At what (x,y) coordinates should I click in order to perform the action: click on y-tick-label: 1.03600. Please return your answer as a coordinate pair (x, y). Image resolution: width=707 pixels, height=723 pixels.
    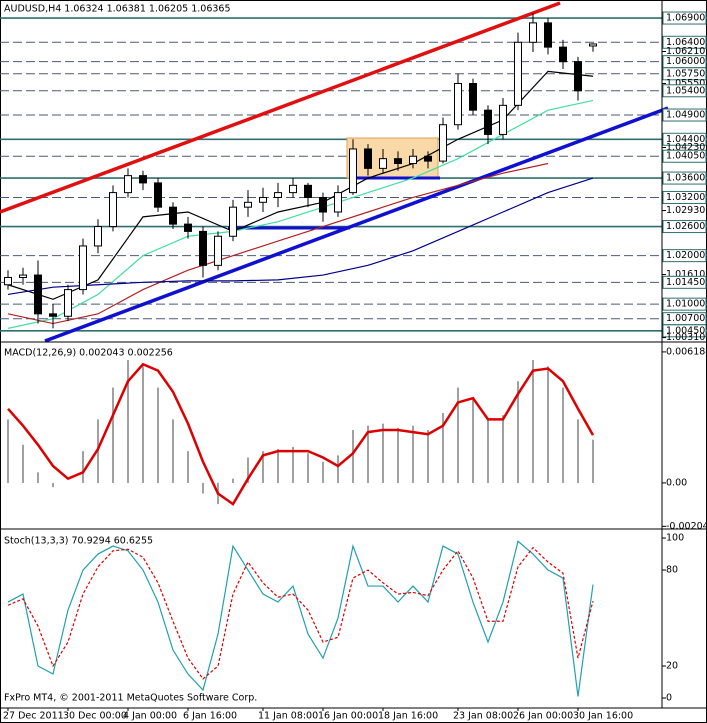
    Looking at the image, I should click on (685, 178).